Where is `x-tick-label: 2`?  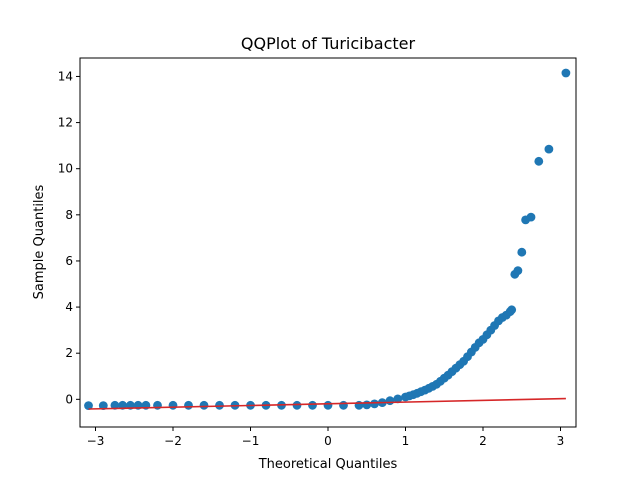
x-tick-label: 2 is located at coordinates (483, 441).